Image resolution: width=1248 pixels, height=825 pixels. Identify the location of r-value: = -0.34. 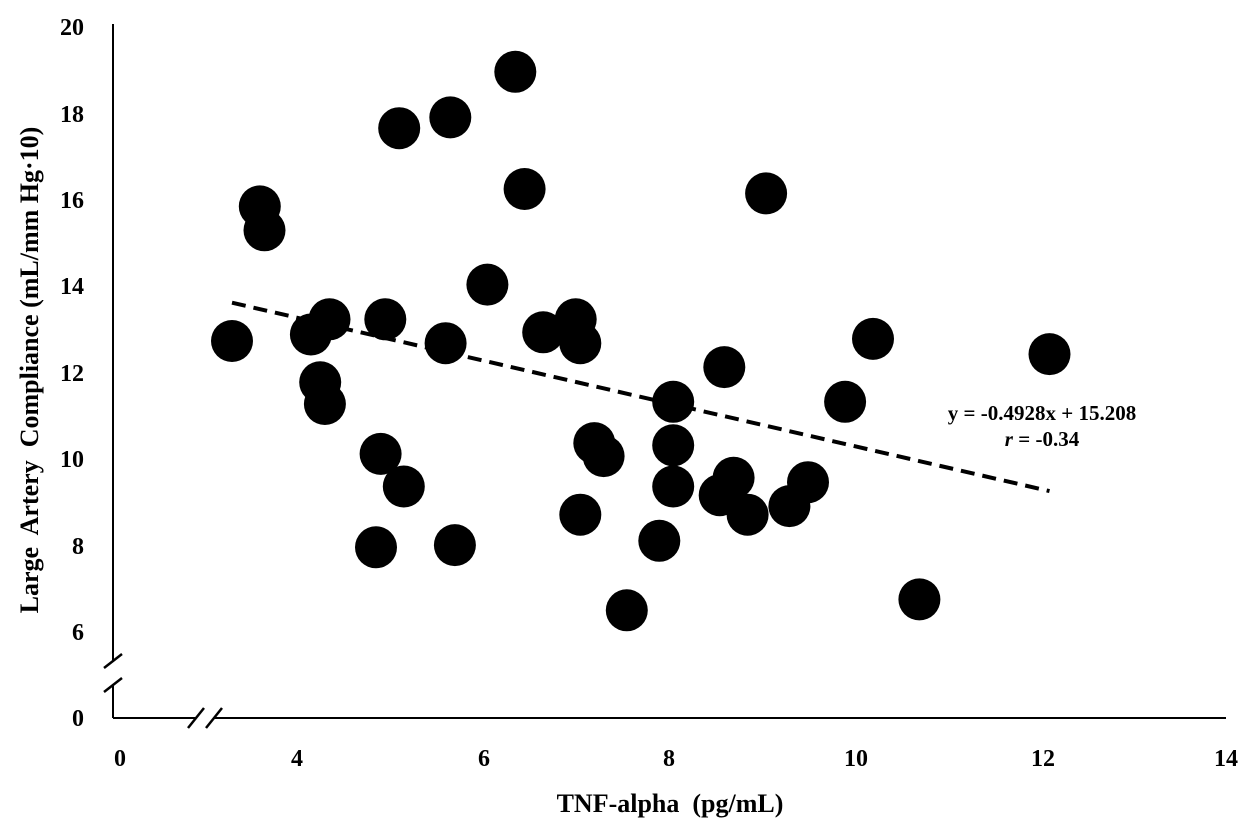
(1046, 439).